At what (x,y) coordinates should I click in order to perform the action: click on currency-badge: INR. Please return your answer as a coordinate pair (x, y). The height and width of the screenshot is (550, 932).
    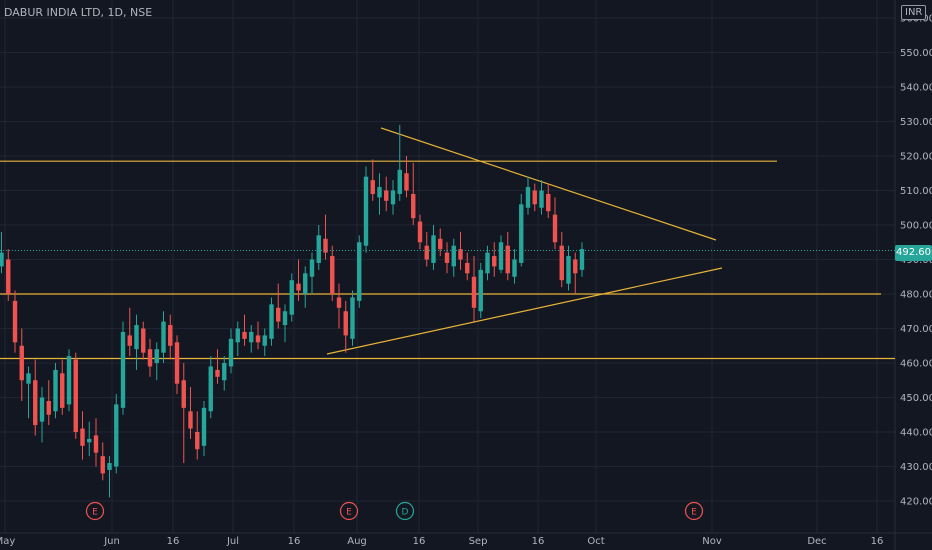
    Looking at the image, I should click on (914, 12).